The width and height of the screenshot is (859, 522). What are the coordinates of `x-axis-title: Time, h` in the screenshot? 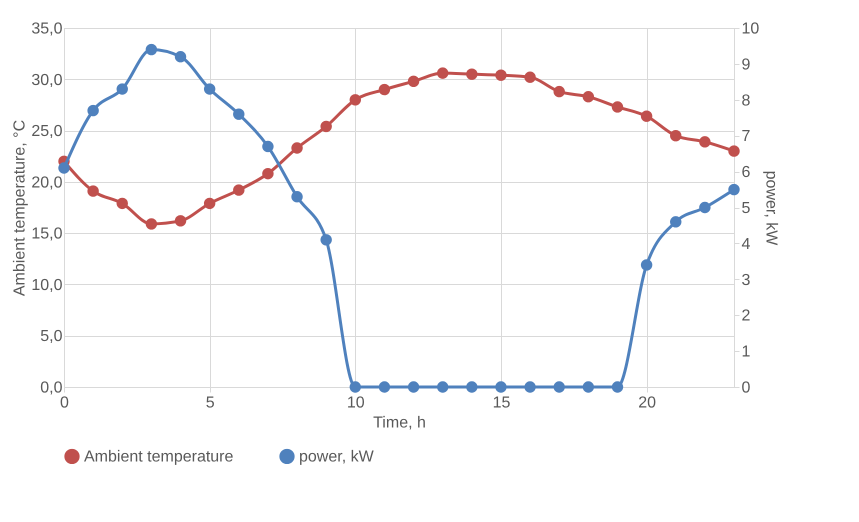 It's located at (399, 423).